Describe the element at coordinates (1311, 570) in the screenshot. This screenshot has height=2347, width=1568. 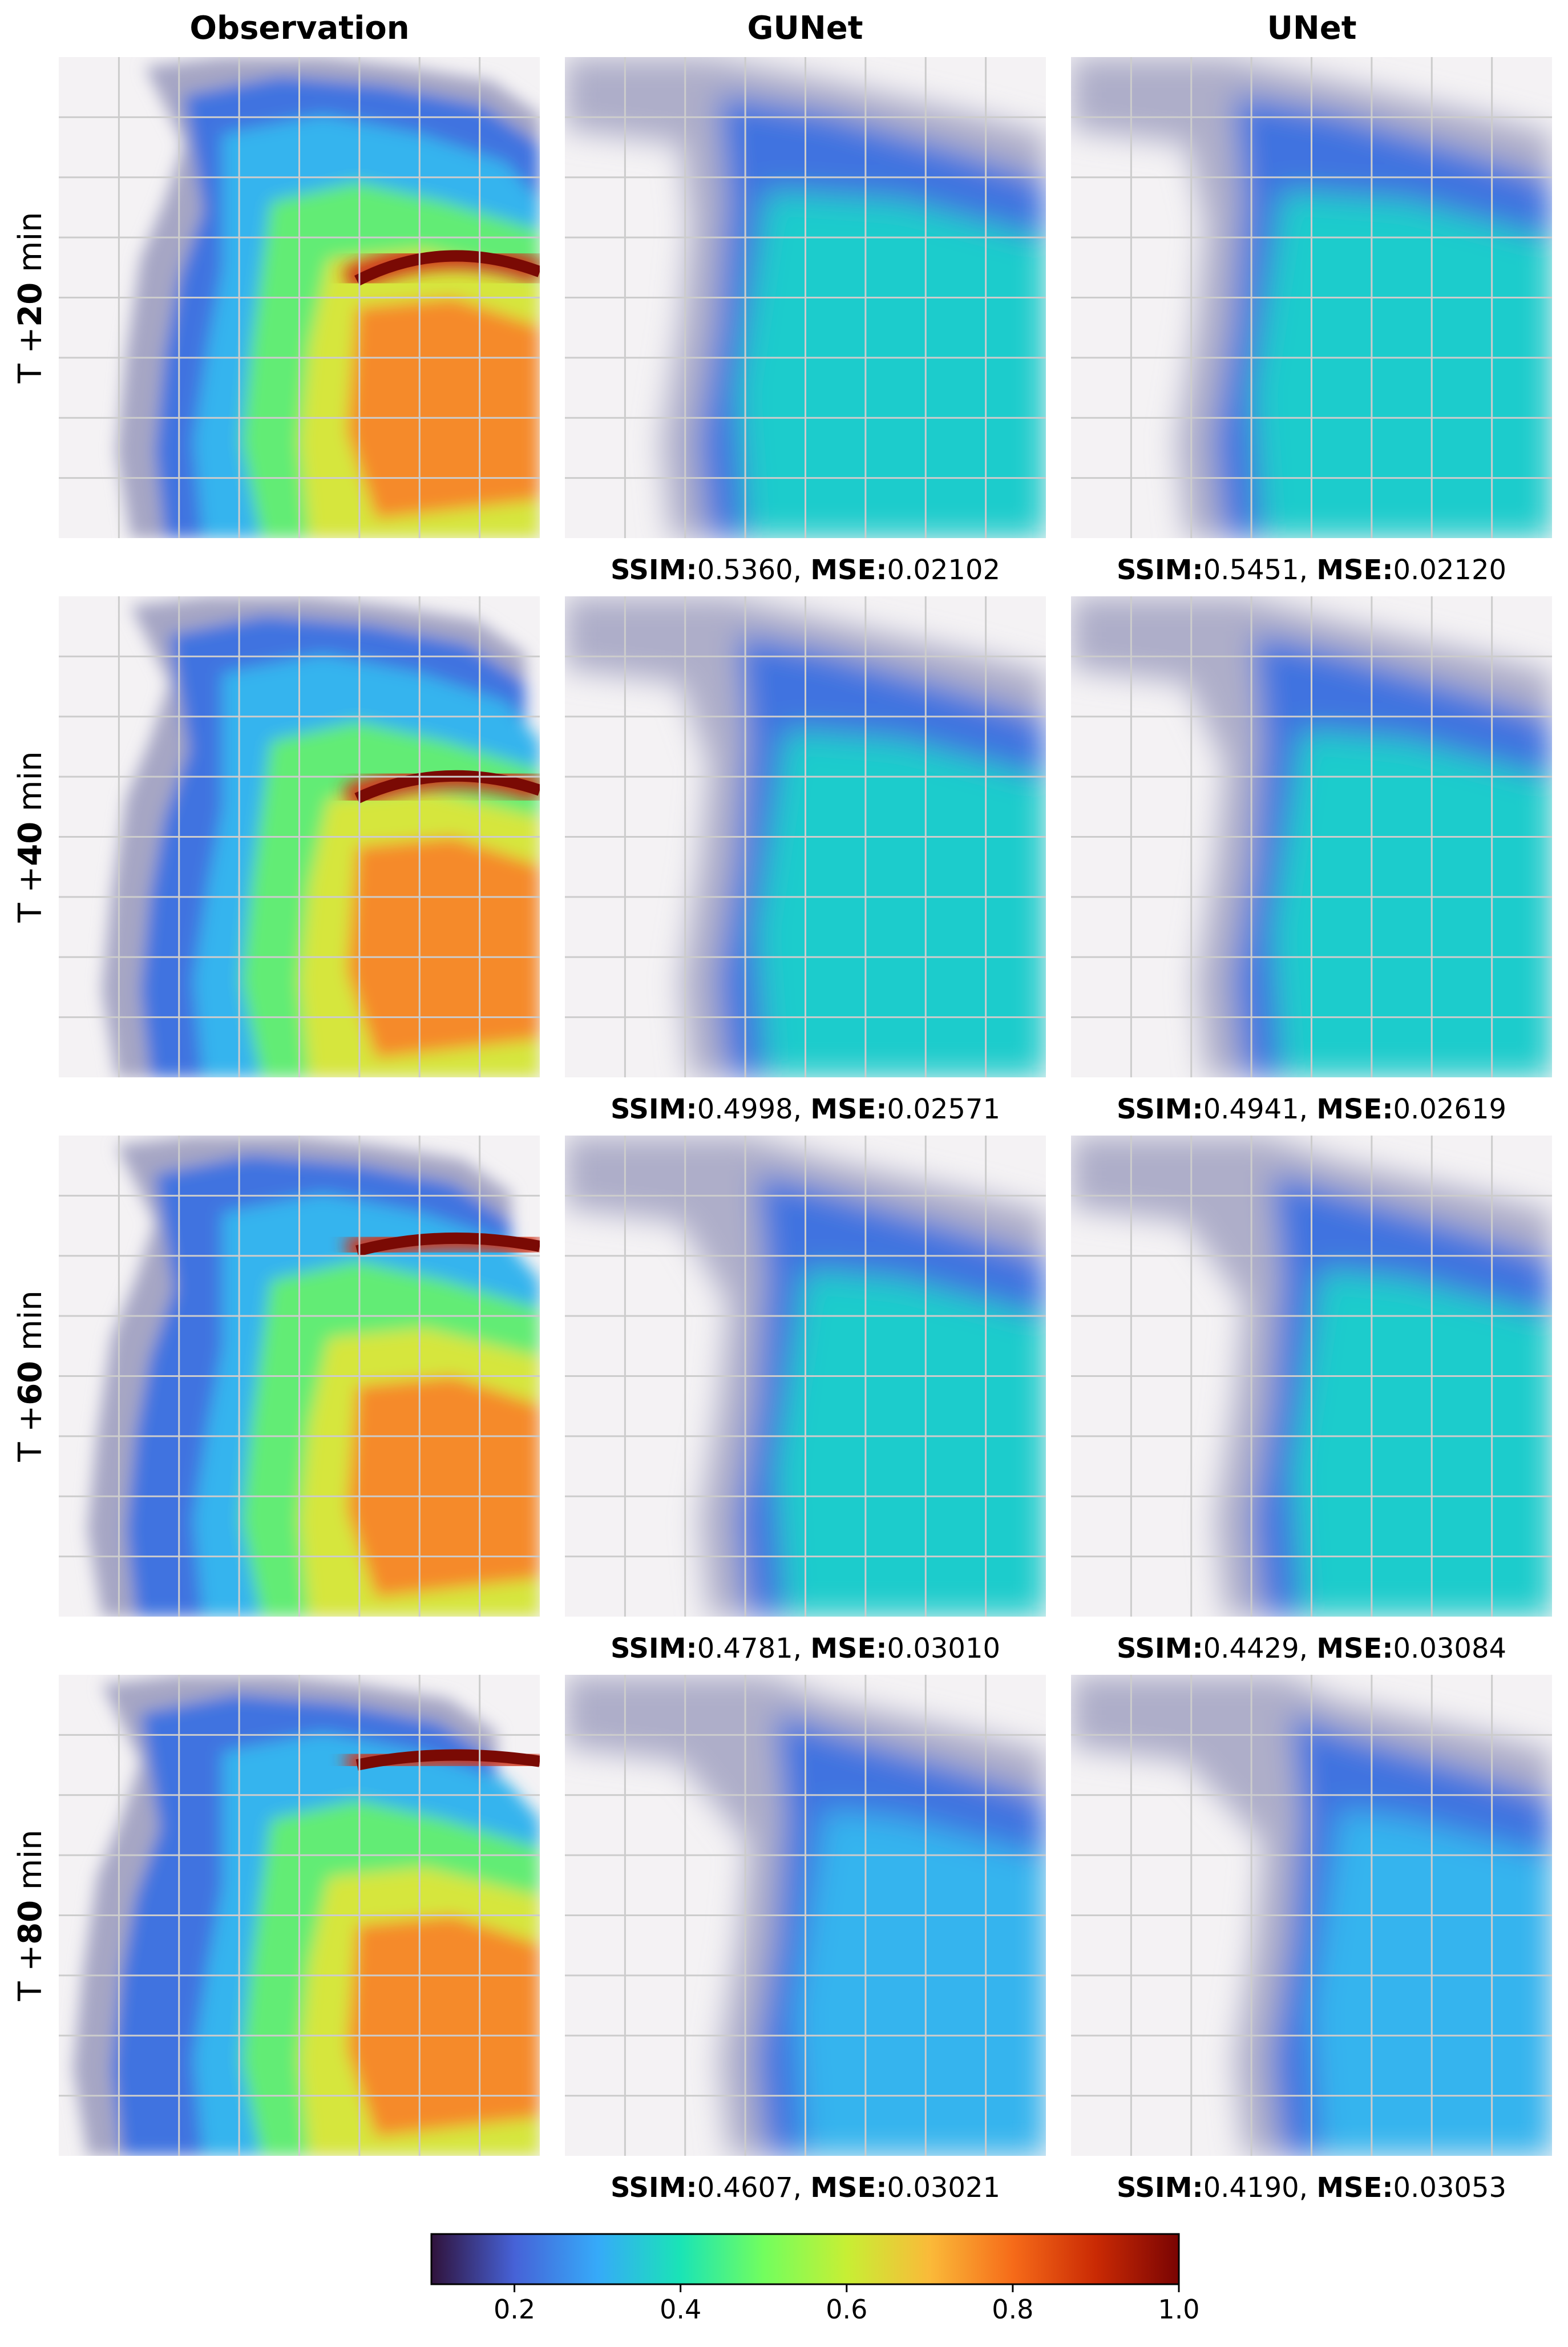
I see `metric-caption-unet: SSIM:0.5451, MSE:0.02120` at that location.